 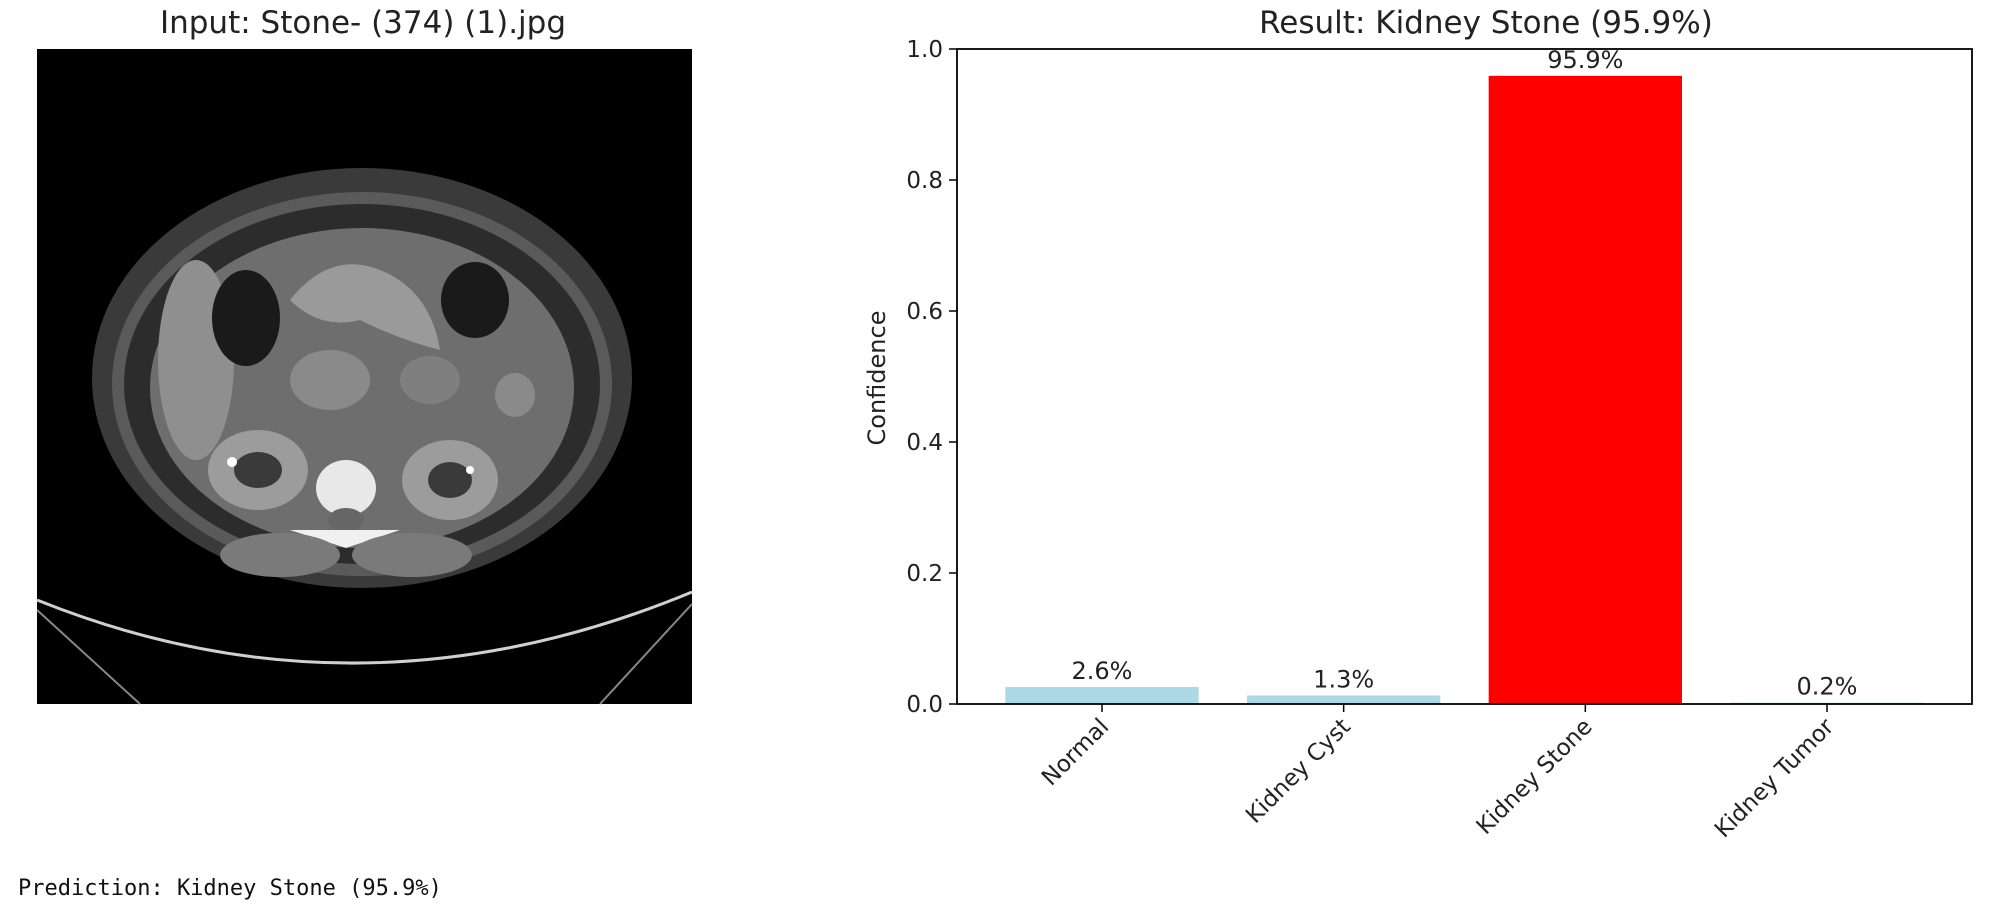 I want to click on y-tick-label: 0.6, so click(x=924, y=312).